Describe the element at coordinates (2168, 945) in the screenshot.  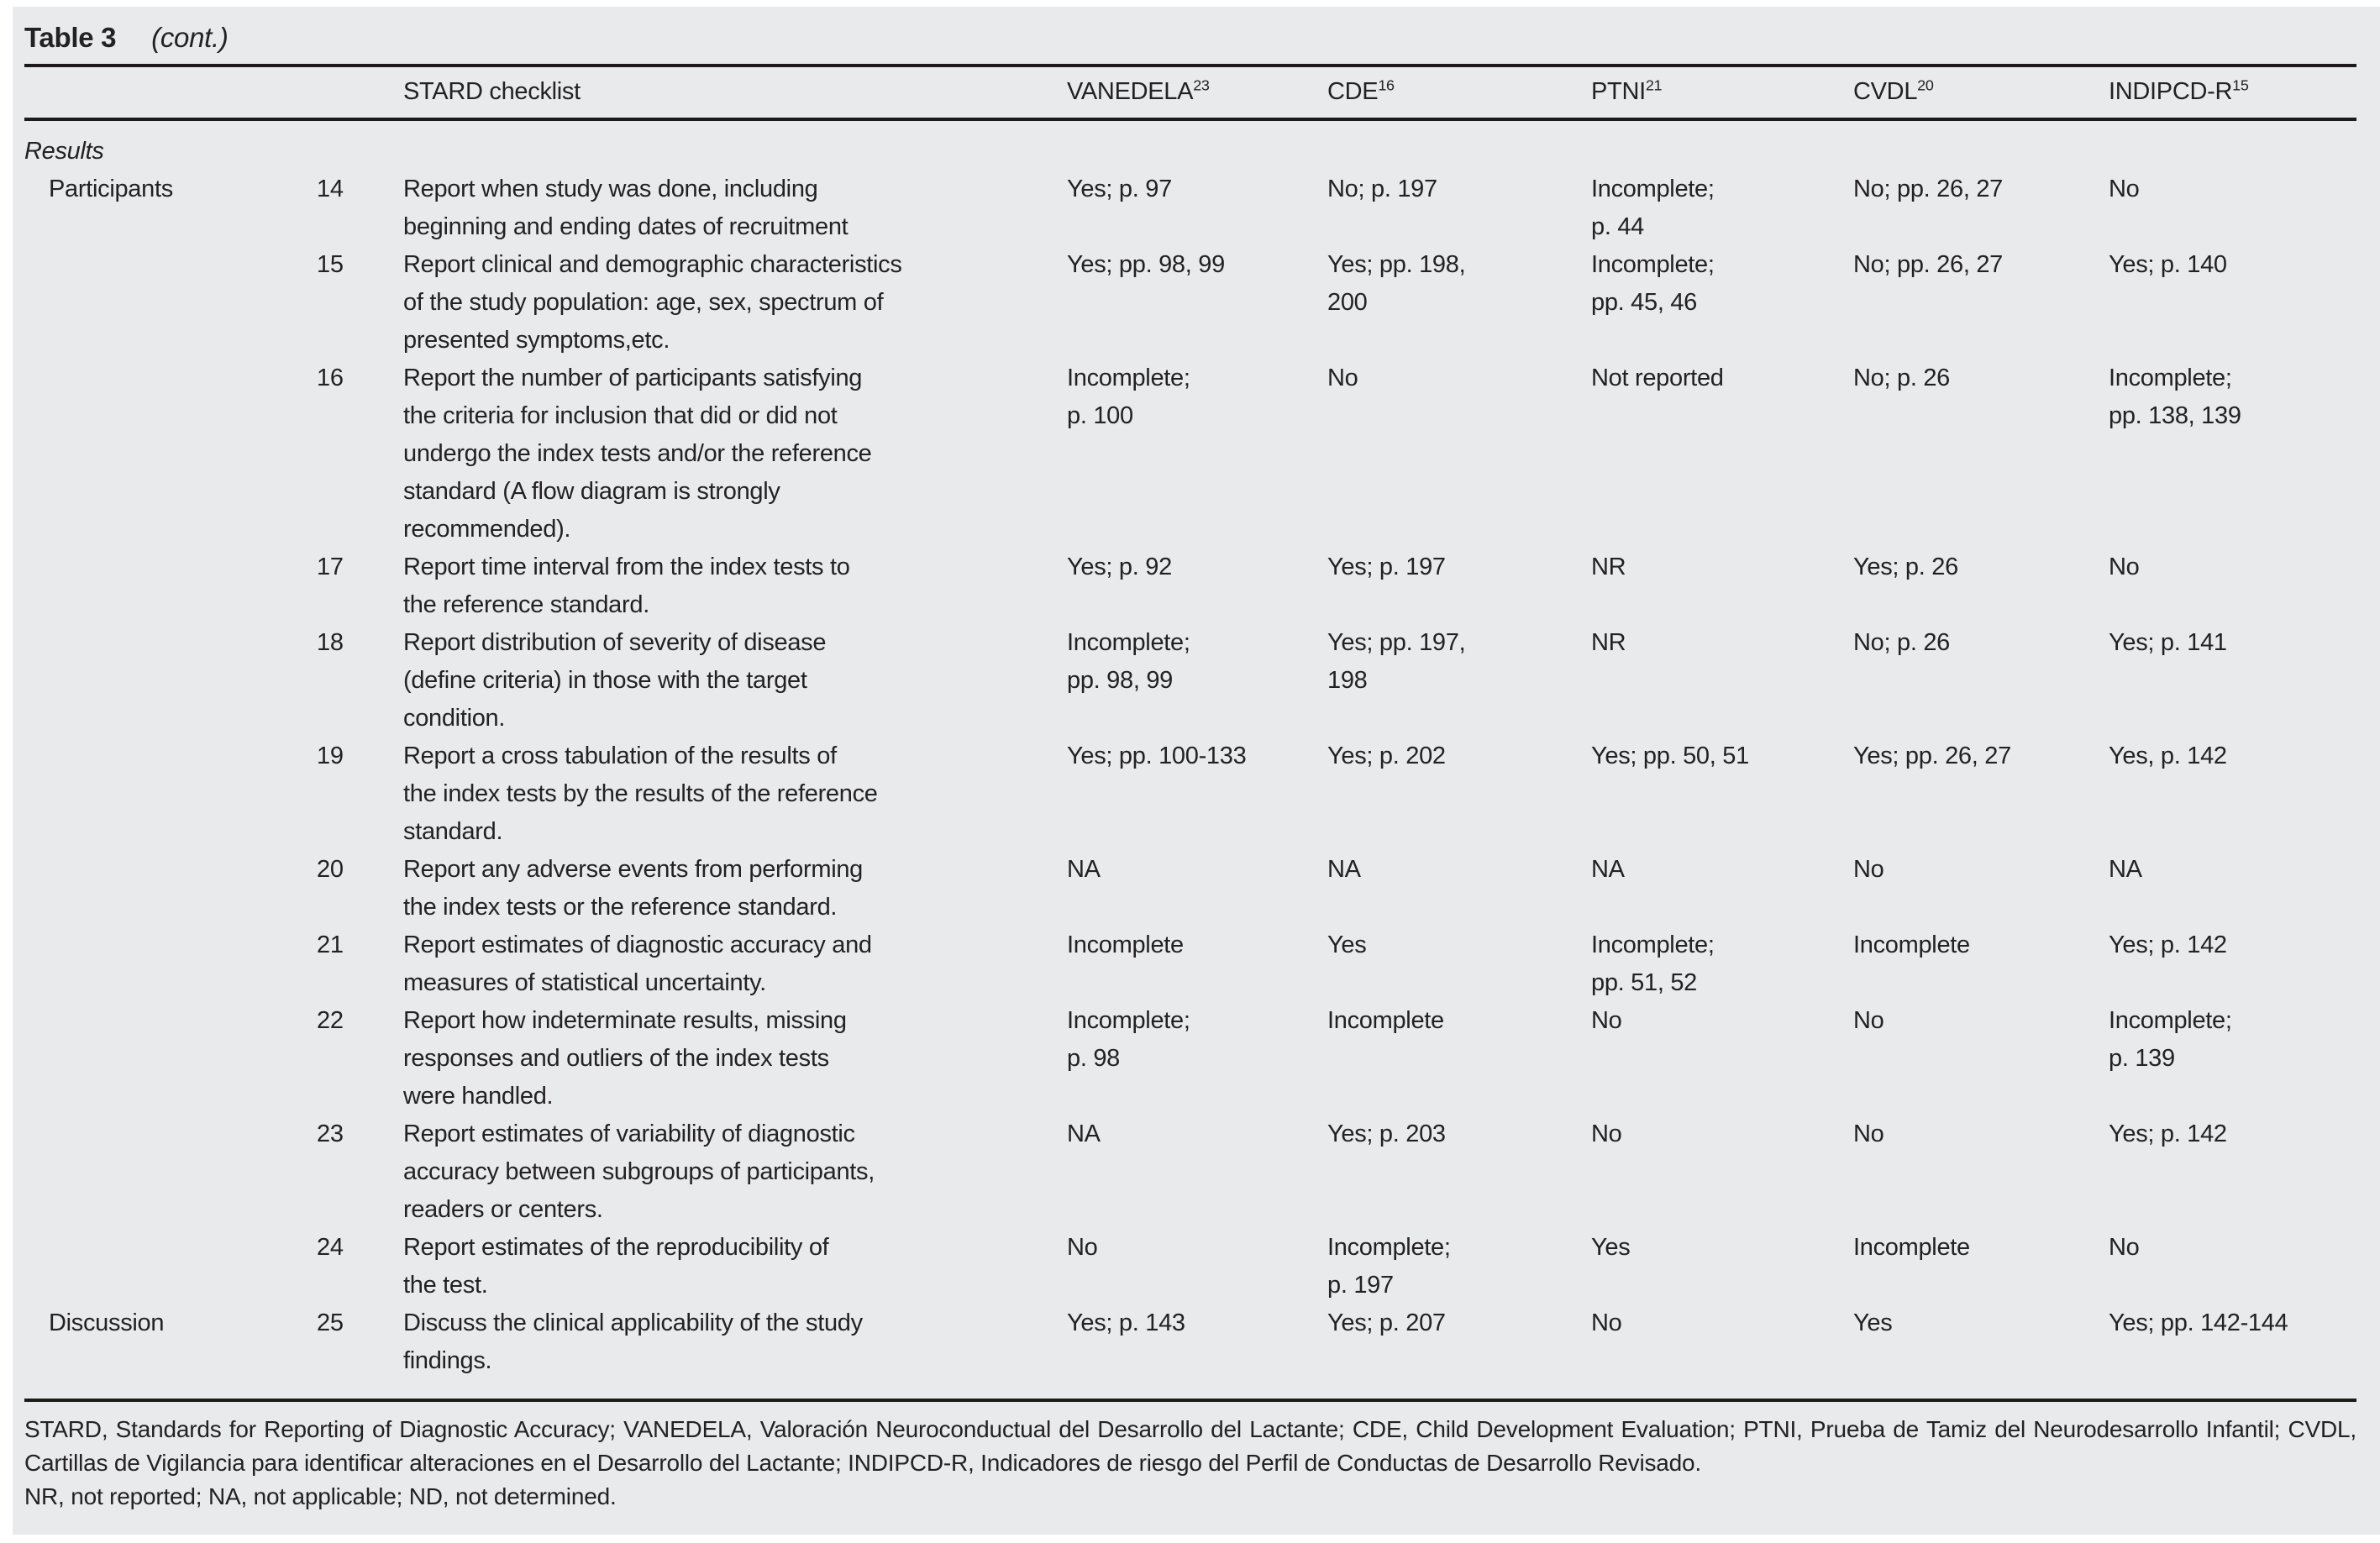
I see `cell-indipcd-r: Yes; p. 142` at that location.